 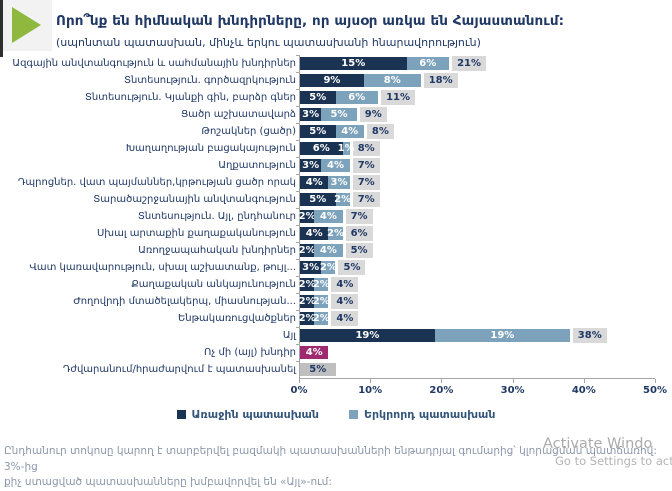 I want to click on bar-segment-second: 8%, so click(x=392, y=80).